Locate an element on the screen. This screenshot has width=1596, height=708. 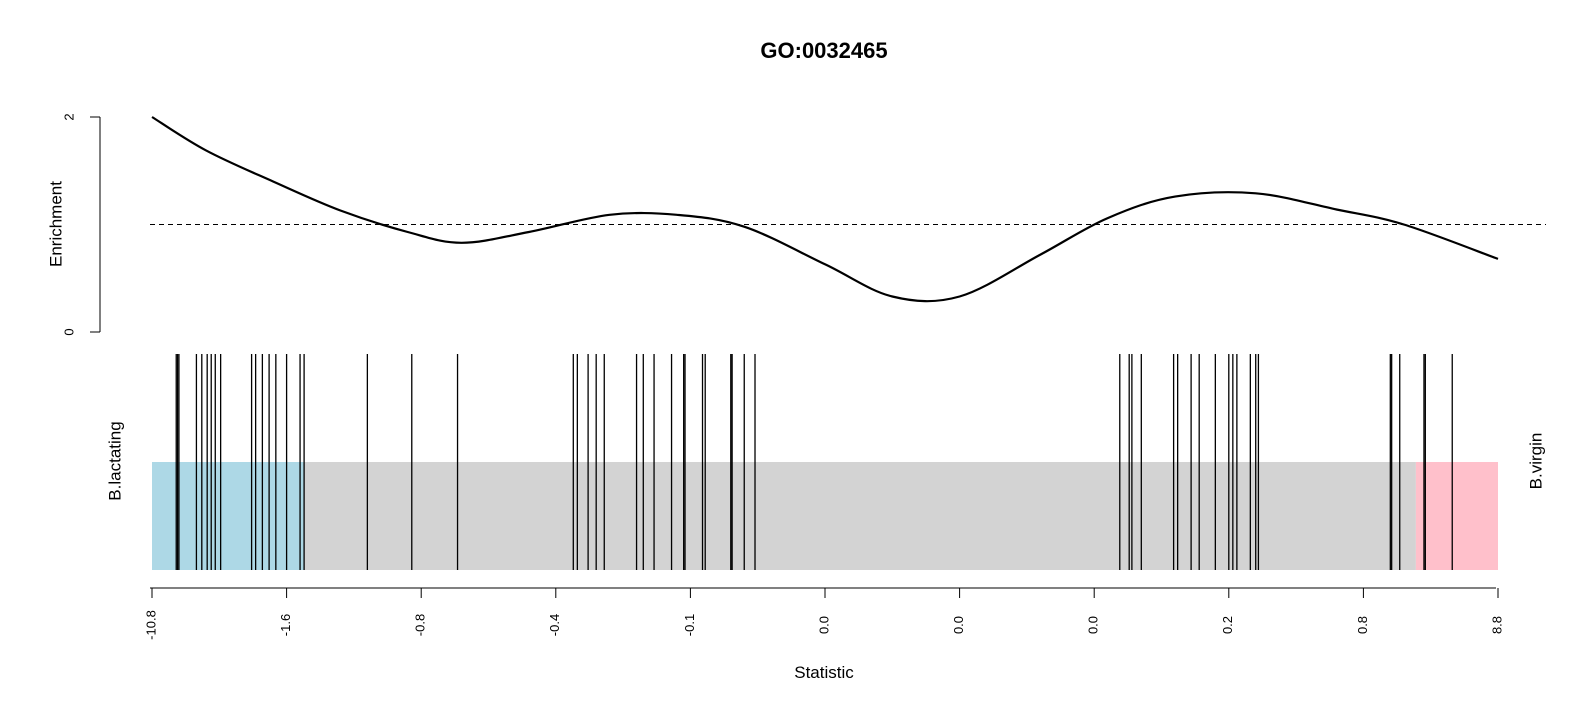
region-b-virgin is located at coordinates (1456, 516).